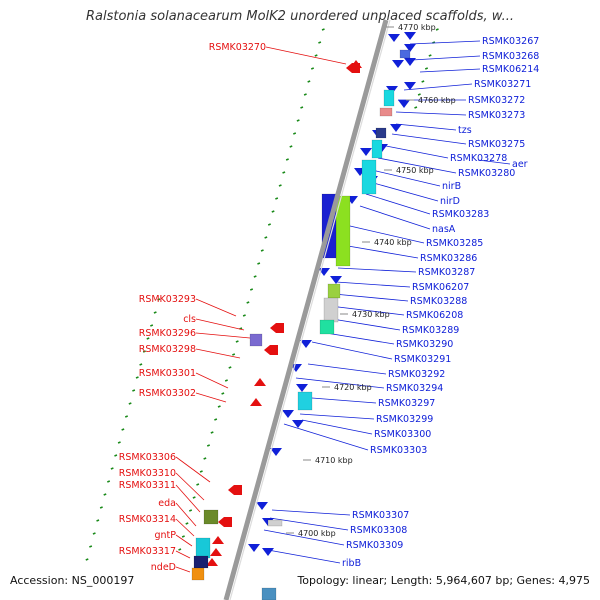 Image resolution: width=600 pixels, height=600 pixels. I want to click on gene-label-right: RSMK03273, so click(496, 115).